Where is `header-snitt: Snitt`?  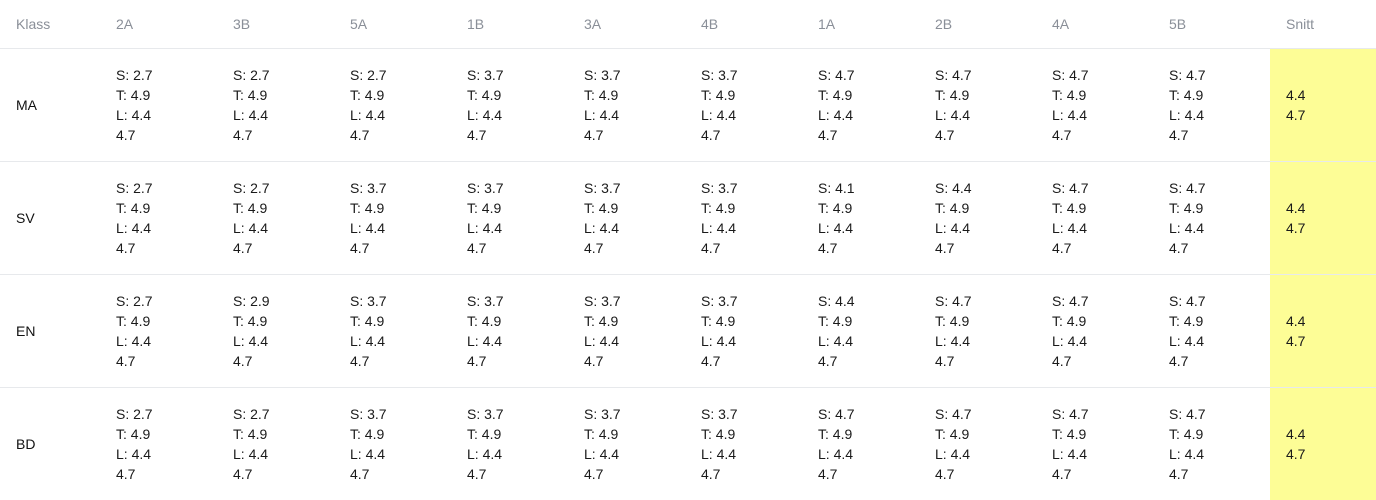 header-snitt: Snitt is located at coordinates (1323, 24).